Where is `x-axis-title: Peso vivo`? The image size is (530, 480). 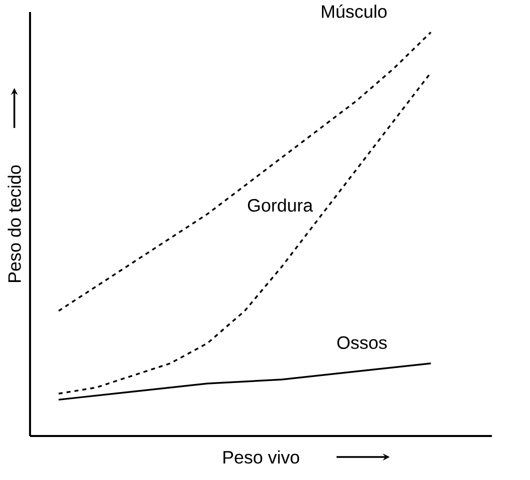
x-axis-title: Peso vivo is located at coordinates (262, 457).